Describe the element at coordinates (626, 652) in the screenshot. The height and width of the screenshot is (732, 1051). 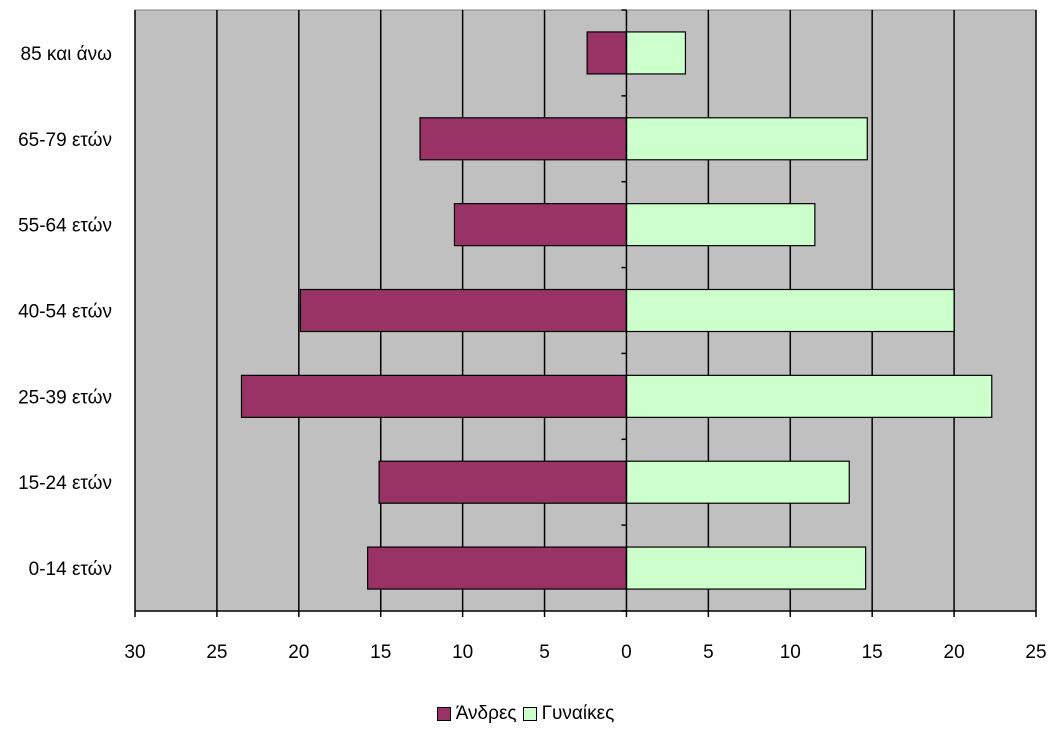
I see `x-tick-label-6: 0` at that location.